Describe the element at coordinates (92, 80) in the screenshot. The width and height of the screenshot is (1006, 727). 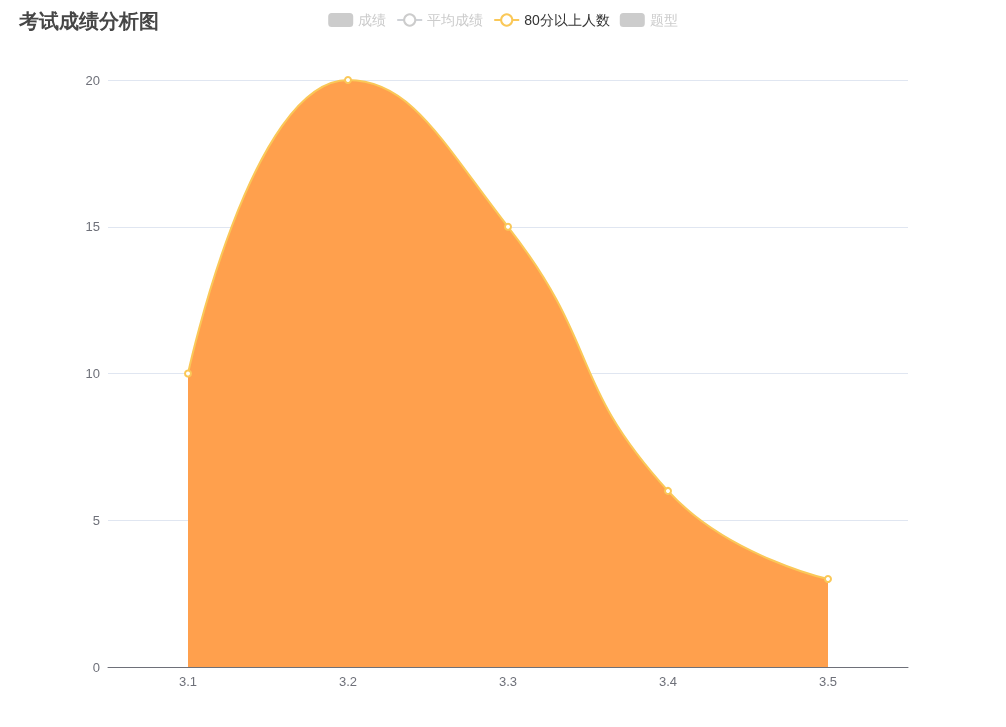
I see `y-tick-label: 20` at that location.